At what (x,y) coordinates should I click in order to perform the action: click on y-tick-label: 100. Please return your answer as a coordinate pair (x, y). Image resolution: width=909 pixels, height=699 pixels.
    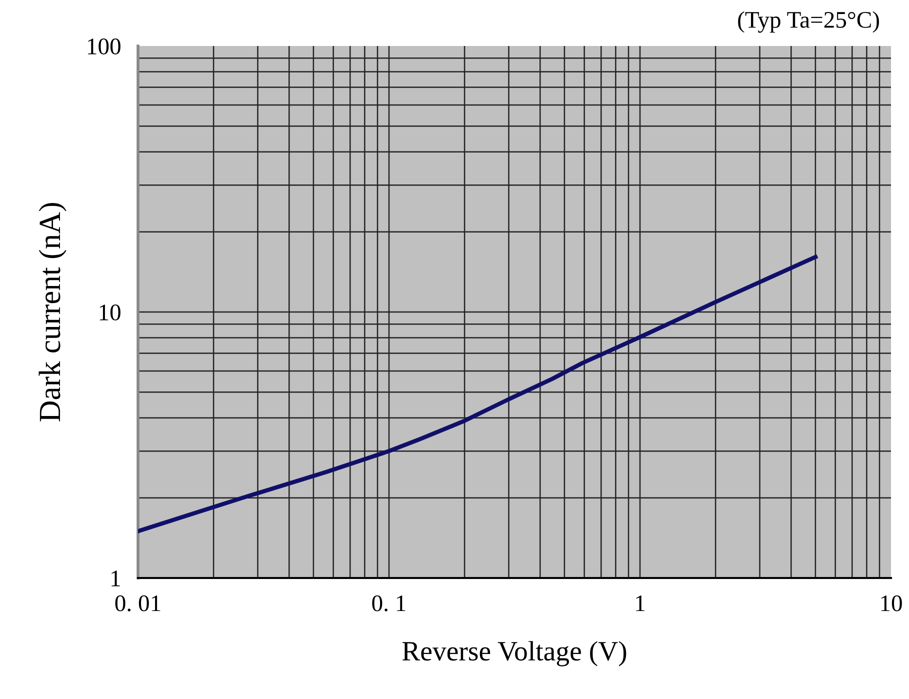
    Looking at the image, I should click on (104, 46).